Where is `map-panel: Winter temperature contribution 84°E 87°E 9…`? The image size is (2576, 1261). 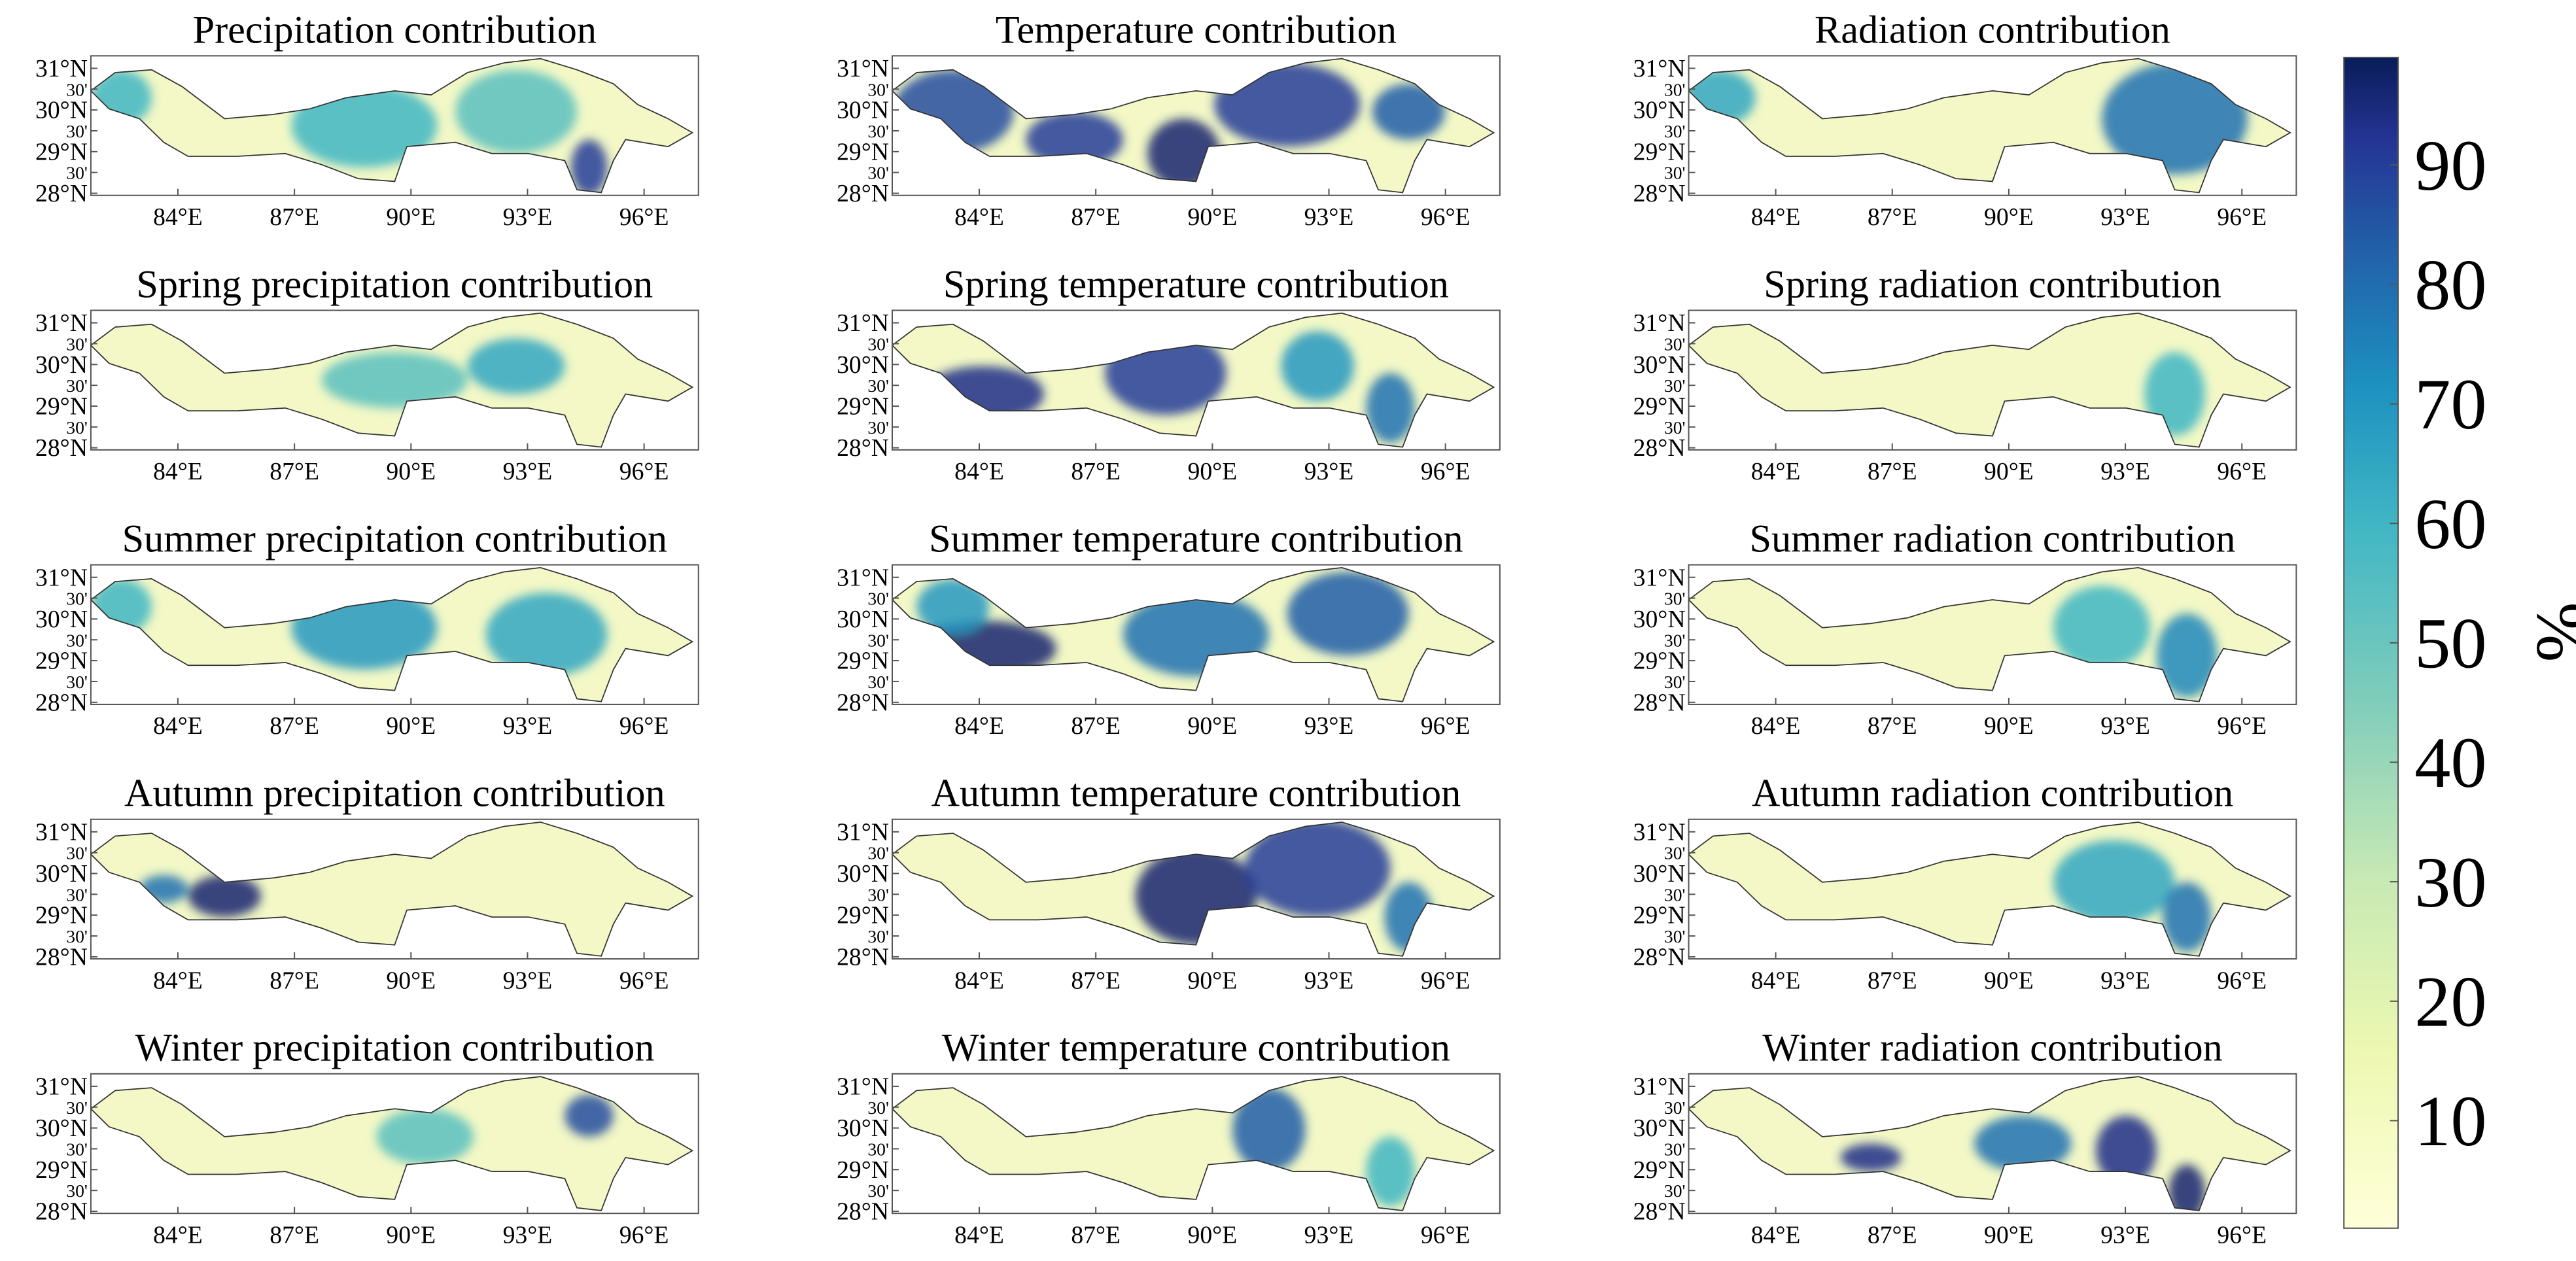
map-panel: Winter temperature contribution 84°E 87°E 9… is located at coordinates (1169, 1137).